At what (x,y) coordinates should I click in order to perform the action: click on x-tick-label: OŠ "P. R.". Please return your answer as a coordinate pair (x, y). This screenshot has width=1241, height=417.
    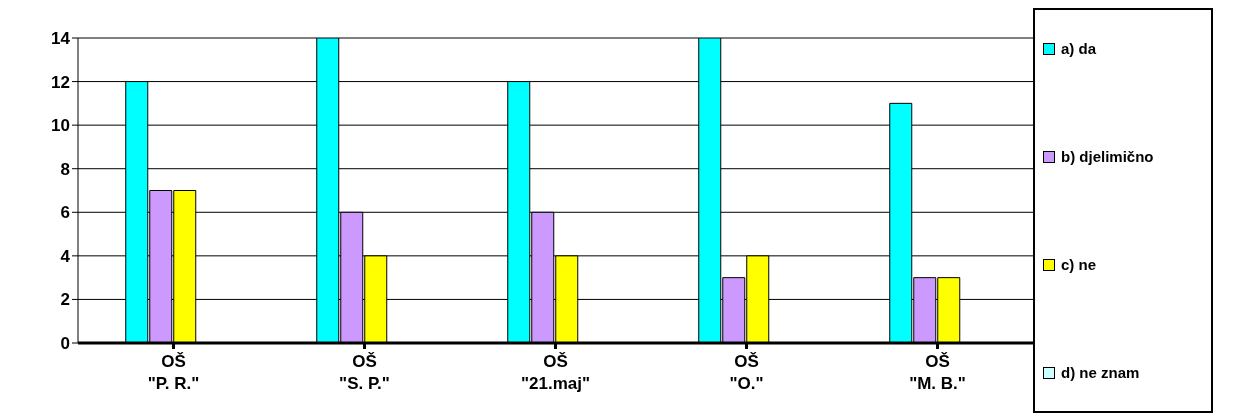
    Looking at the image, I should click on (173, 372).